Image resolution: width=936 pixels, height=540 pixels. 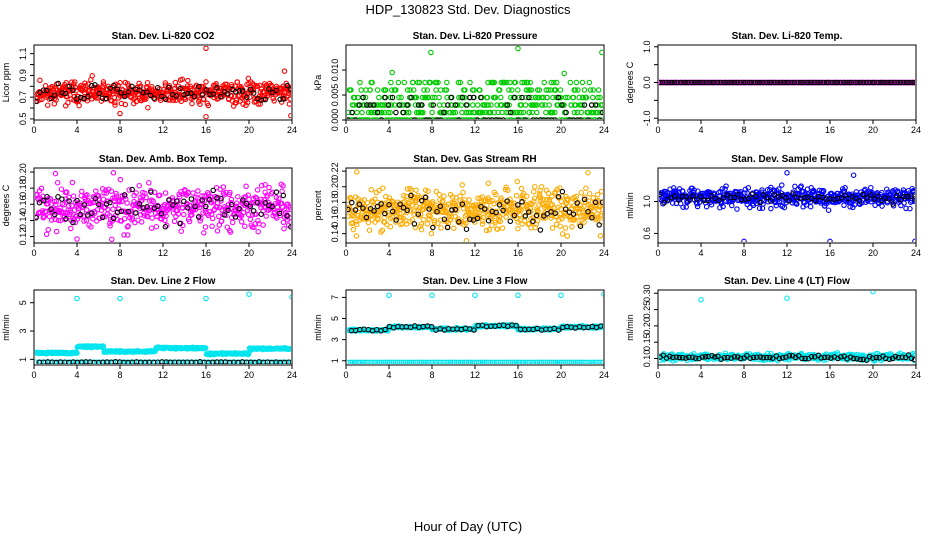 I want to click on panel-title: Stan. Dev. Li-820 Pressure, so click(x=475, y=36).